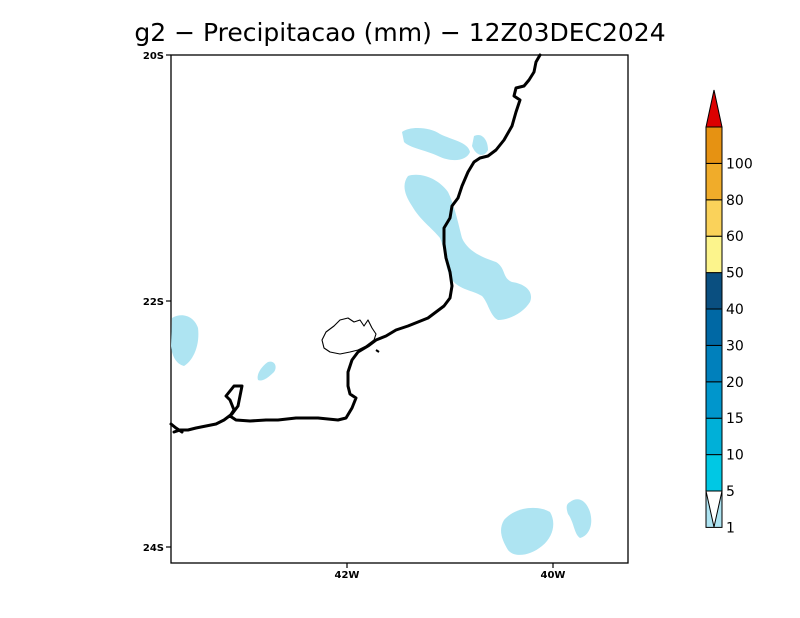 The width and height of the screenshot is (800, 618). What do you see at coordinates (153, 56) in the screenshot?
I see `lat-label-20s: 20S` at bounding box center [153, 56].